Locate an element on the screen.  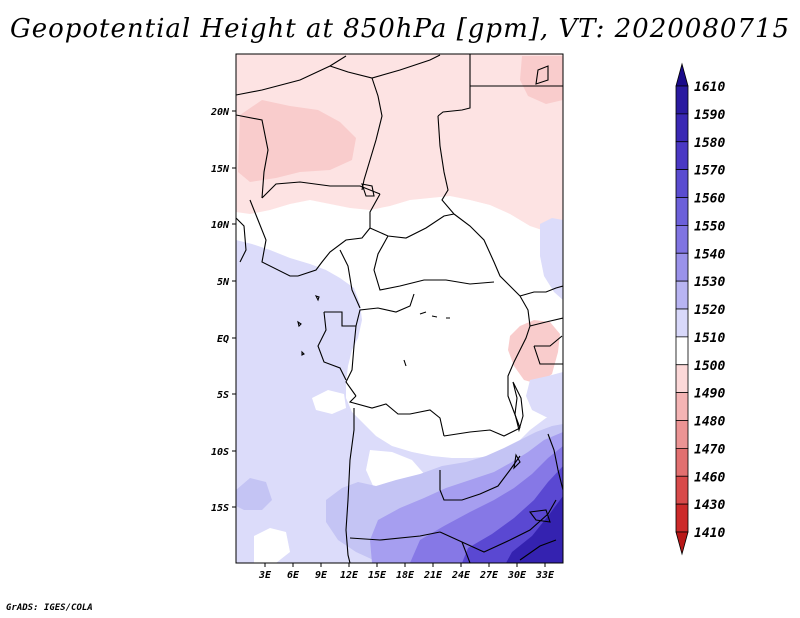
river-dash is located at coordinates (426, 339).